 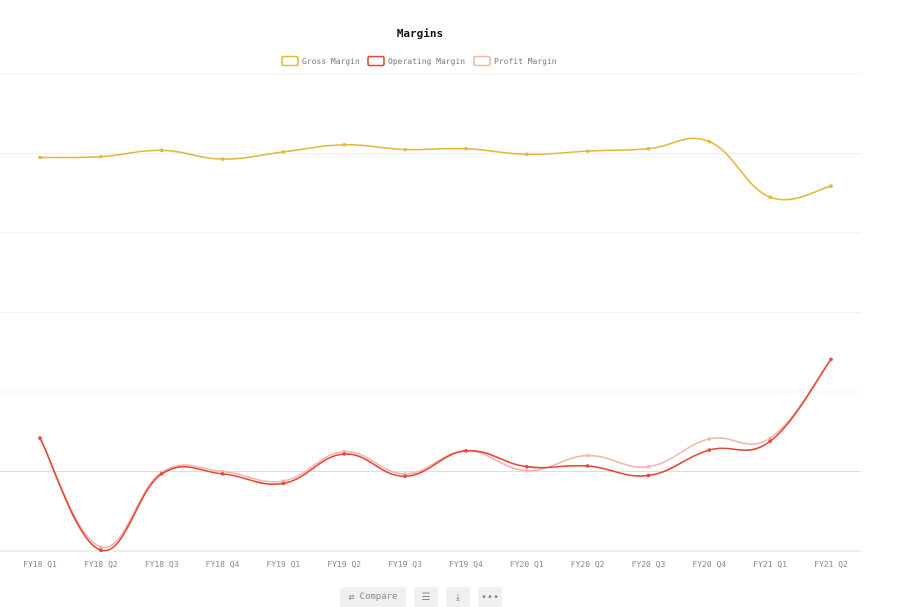 I want to click on x-tick-label: FY21 Q1, so click(x=770, y=564).